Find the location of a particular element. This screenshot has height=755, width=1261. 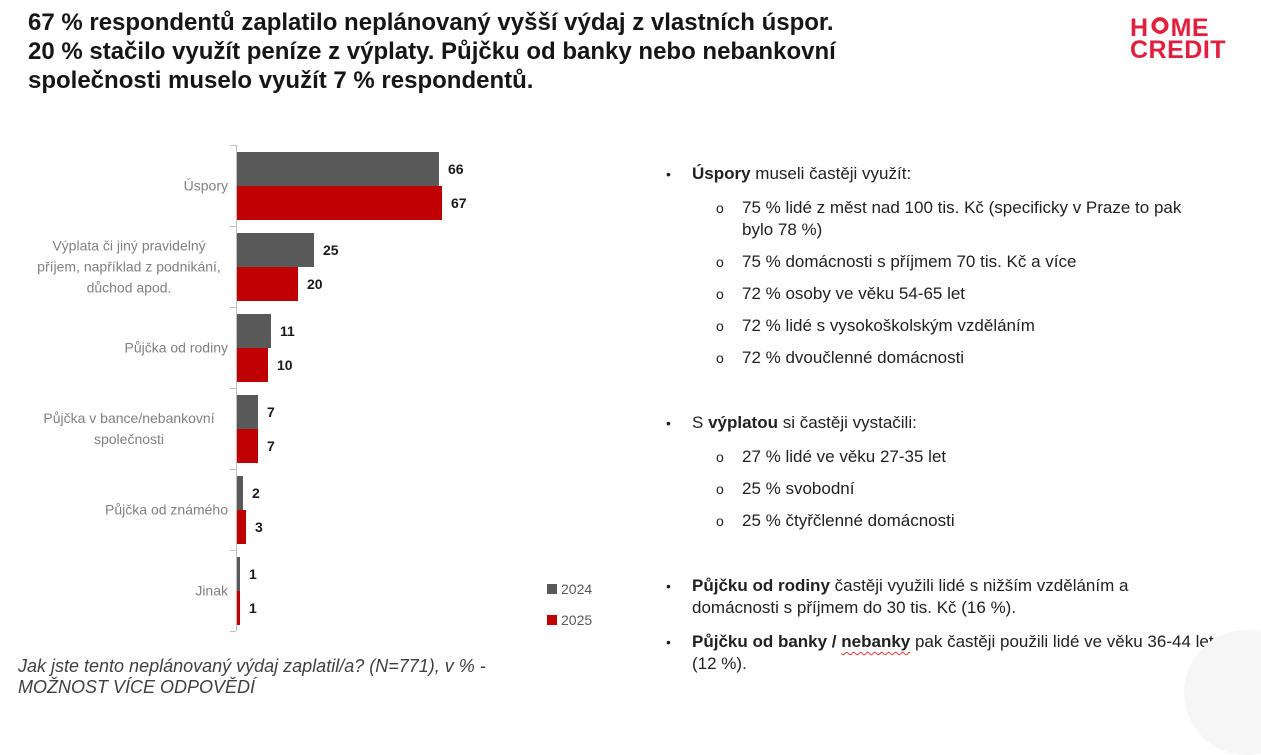

legend-item-2025: 2025 is located at coordinates (569, 620).